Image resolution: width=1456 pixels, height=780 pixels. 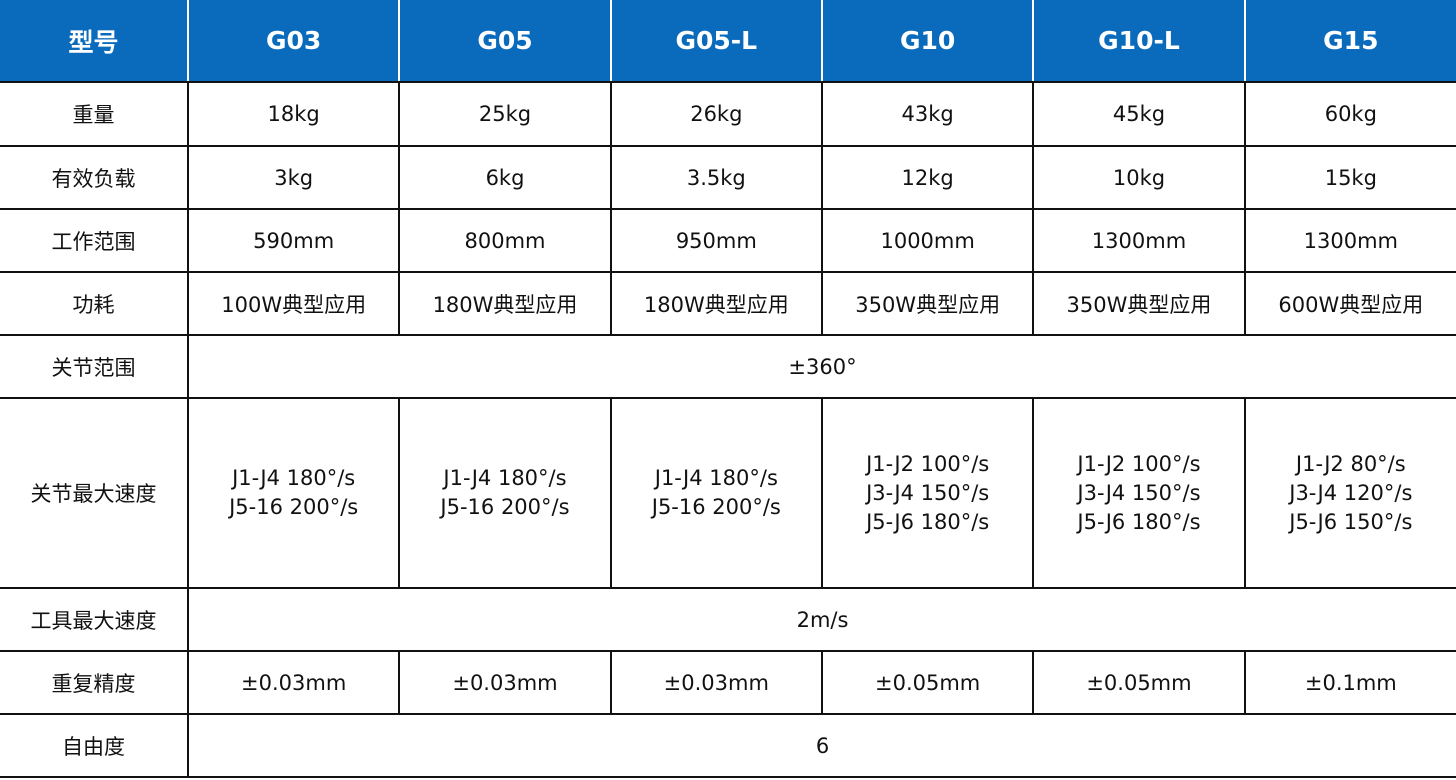 I want to click on cell-line: J1-J2 80°/s, so click(x=1350, y=463).